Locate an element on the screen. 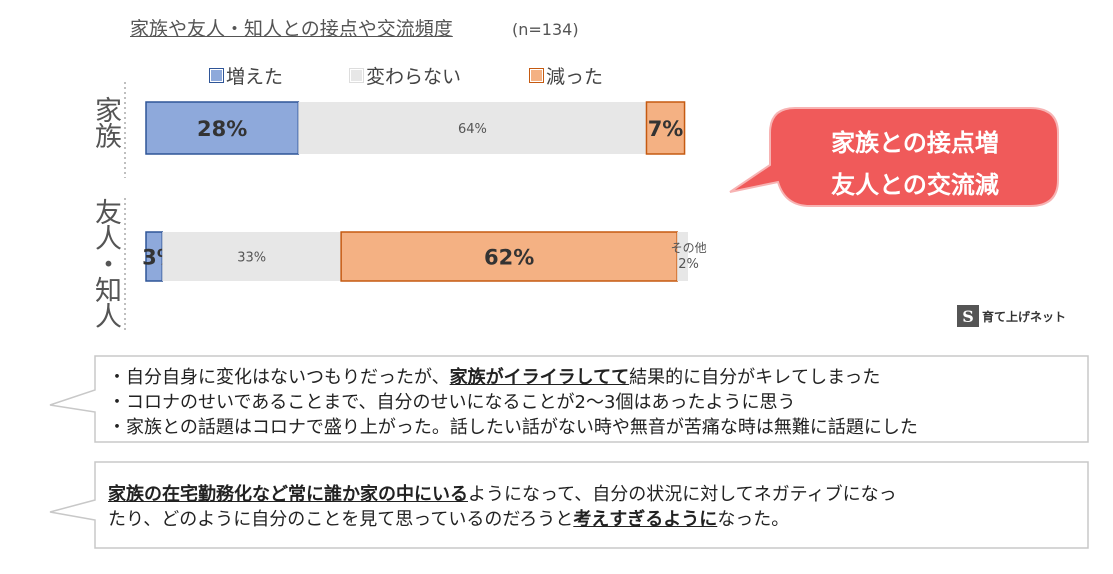 This screenshot has height=574, width=1113. brand-name: 育て上げネット is located at coordinates (1024, 316).